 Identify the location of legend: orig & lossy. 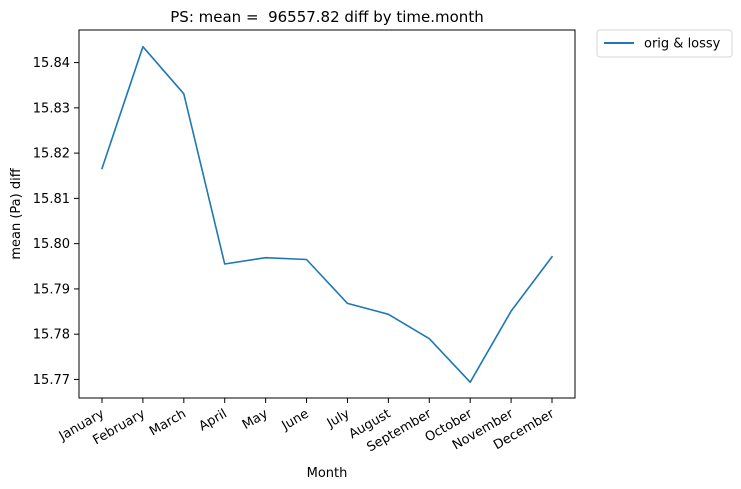
(664, 43).